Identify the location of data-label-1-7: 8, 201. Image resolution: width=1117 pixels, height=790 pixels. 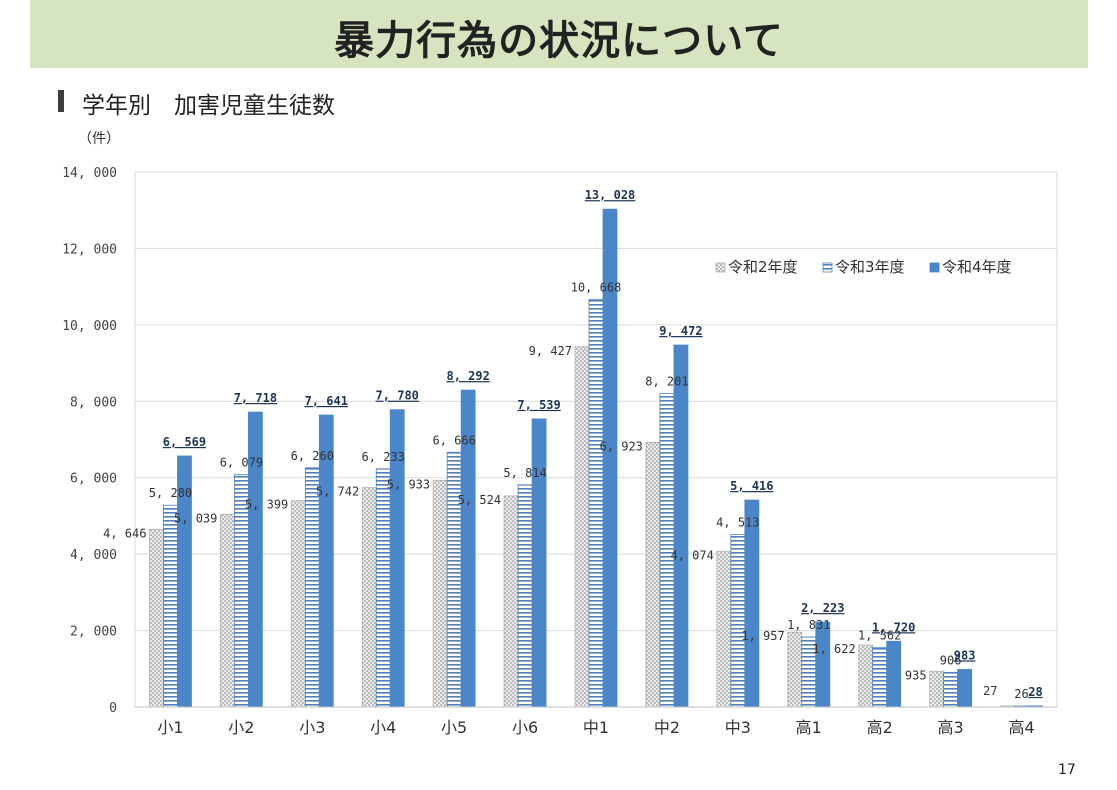
(666, 382).